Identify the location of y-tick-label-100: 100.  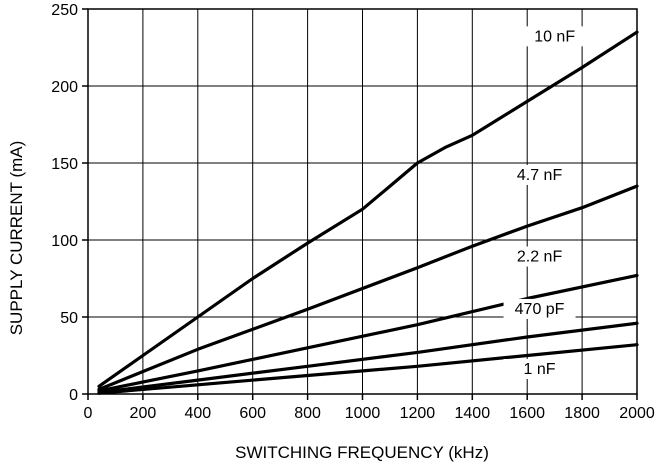
(64, 241).